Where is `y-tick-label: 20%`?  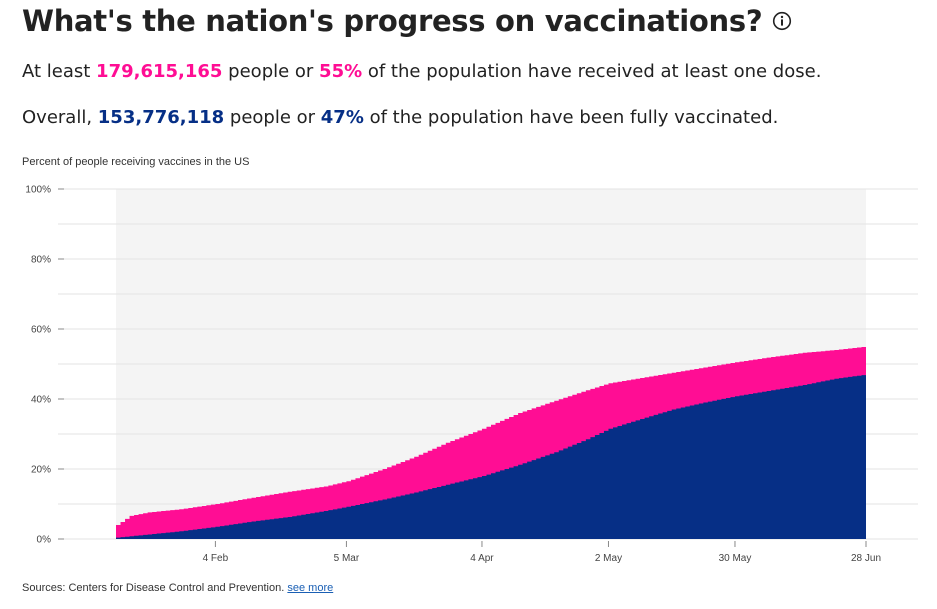 y-tick-label: 20% is located at coordinates (41, 470).